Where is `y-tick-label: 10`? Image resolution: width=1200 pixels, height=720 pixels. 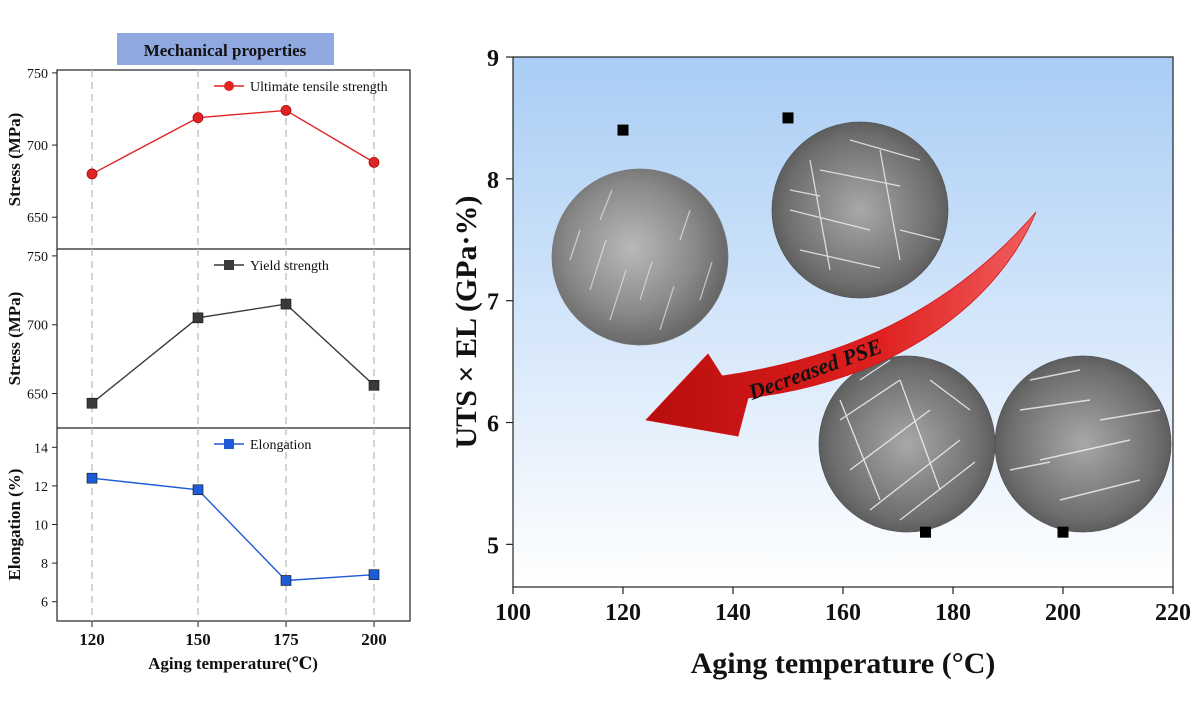
y-tick-label: 10 is located at coordinates (41, 526).